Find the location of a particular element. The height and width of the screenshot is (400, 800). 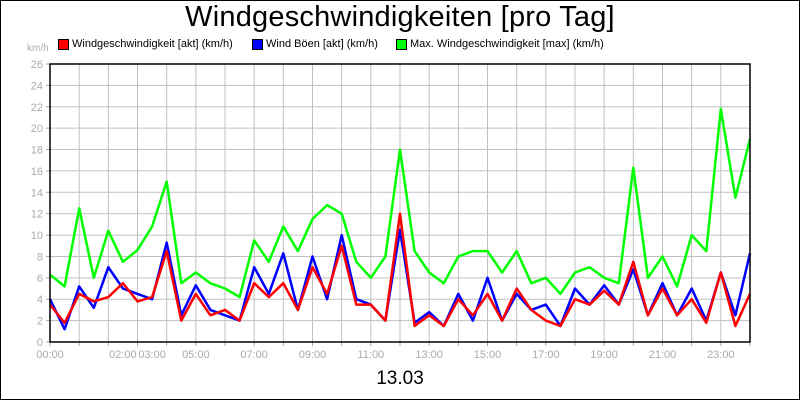

legend-swatch-red is located at coordinates (63, 44).